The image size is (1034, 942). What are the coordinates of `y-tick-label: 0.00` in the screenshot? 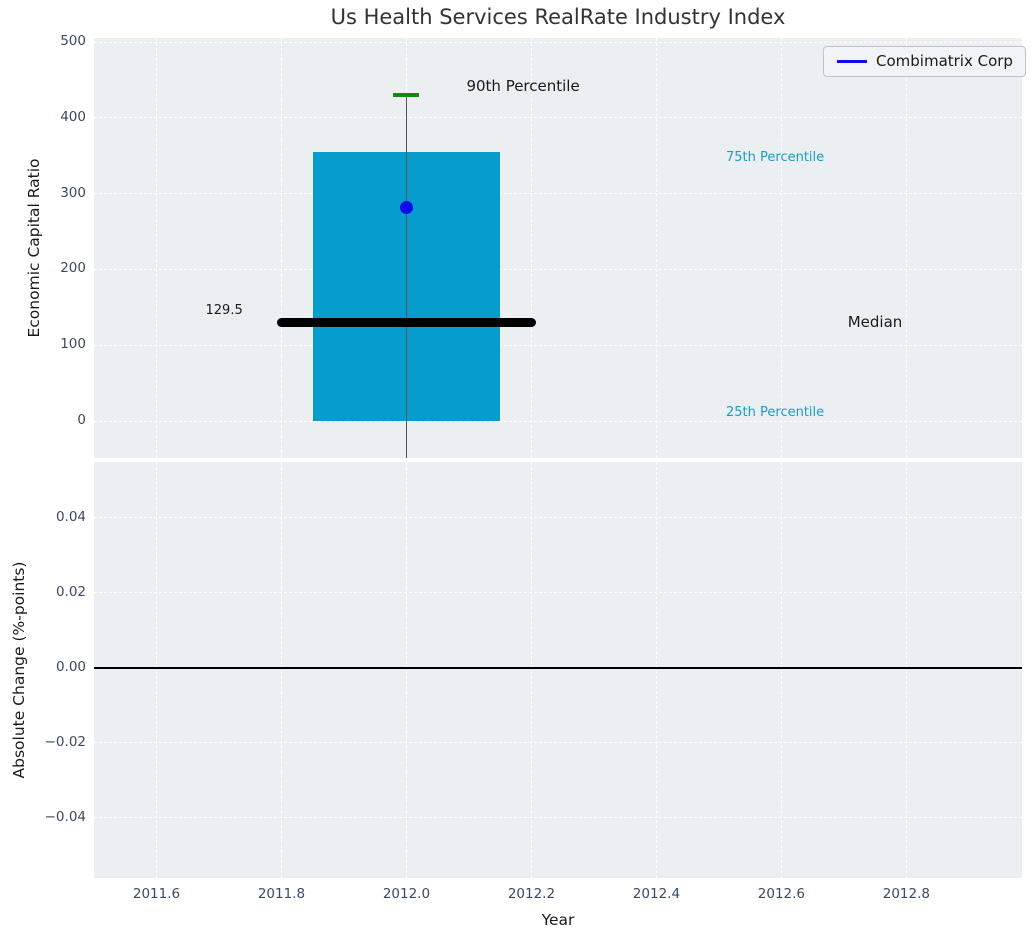 It's located at (70, 666).